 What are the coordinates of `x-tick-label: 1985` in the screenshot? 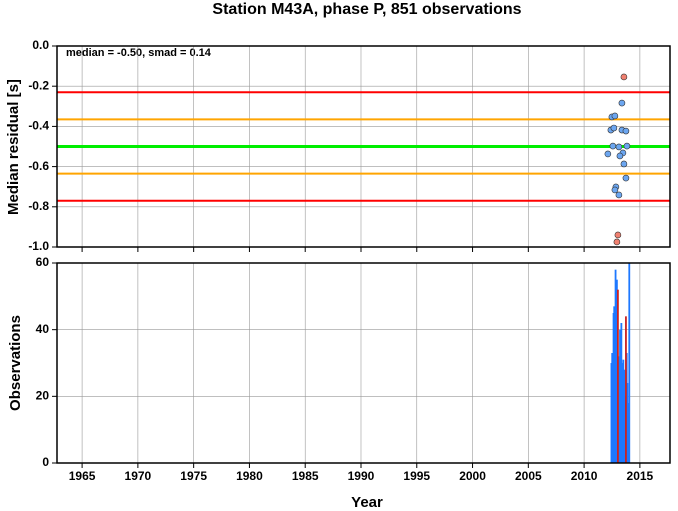 It's located at (305, 476).